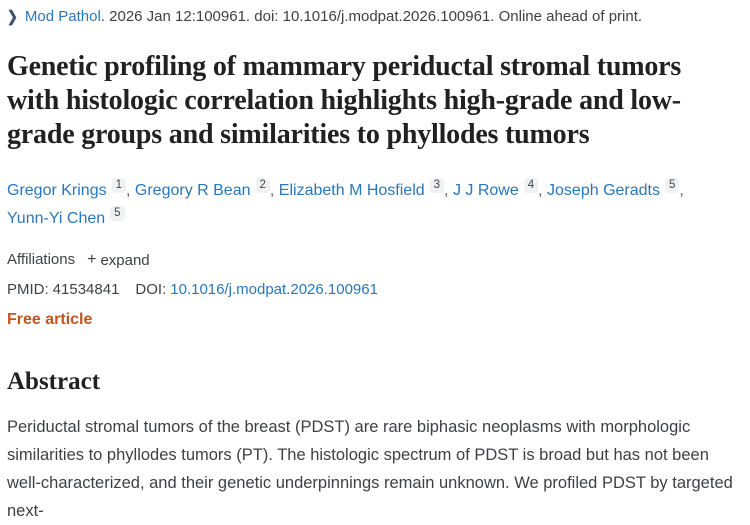  What do you see at coordinates (12, 16) in the screenshot?
I see `journal-toggle-chevron-icon: ❯` at bounding box center [12, 16].